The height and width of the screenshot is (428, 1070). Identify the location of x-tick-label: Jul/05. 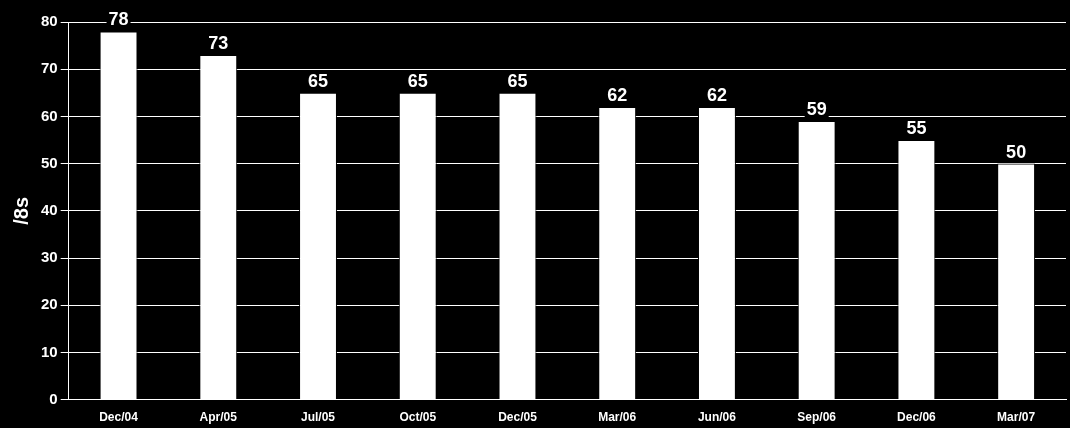
(318, 417).